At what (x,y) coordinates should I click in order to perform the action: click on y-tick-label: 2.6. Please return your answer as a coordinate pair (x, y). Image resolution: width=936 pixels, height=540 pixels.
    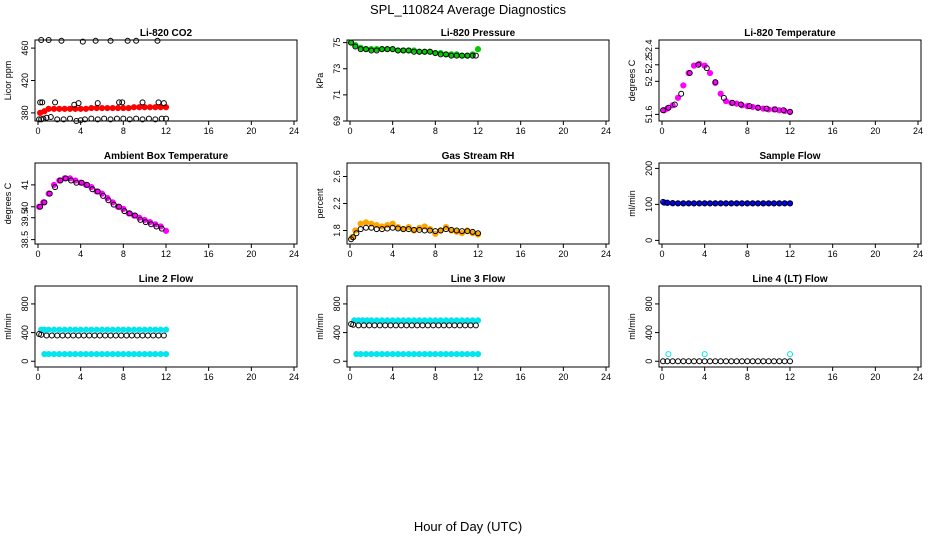
    Looking at the image, I should click on (337, 176).